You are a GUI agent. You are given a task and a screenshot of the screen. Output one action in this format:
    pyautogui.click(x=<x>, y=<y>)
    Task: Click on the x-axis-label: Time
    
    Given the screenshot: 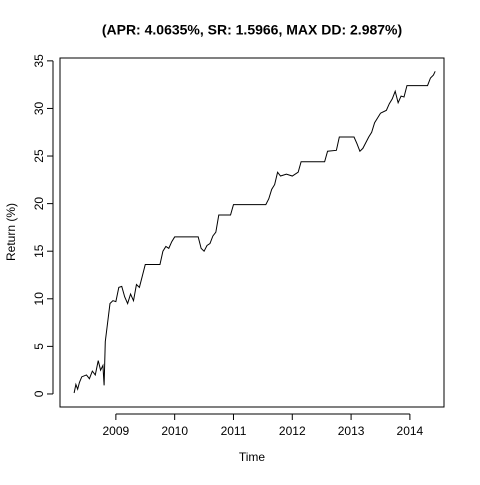 What is the action you would take?
    pyautogui.click(x=252, y=457)
    